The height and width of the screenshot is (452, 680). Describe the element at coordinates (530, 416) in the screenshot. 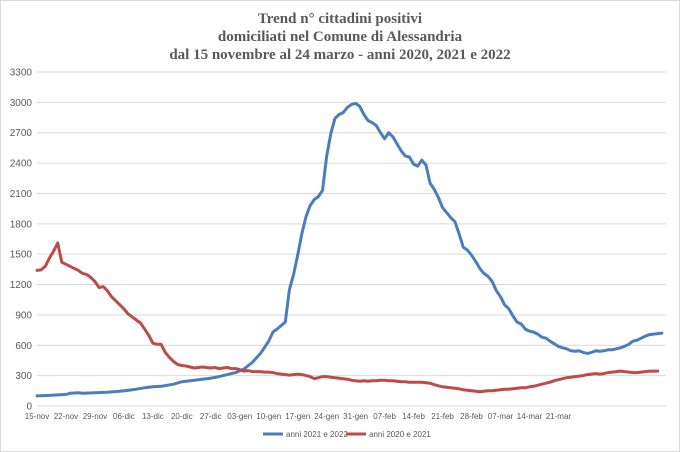

I see `x-tick-label: 14-mar` at that location.